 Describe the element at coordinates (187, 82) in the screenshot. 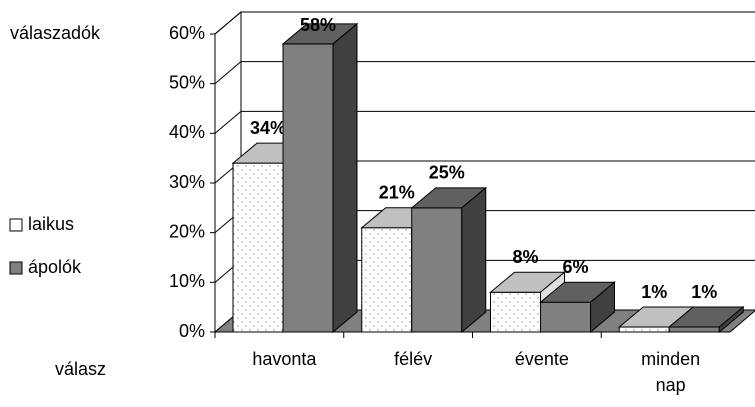

I see `y-tick-label: 50%` at that location.